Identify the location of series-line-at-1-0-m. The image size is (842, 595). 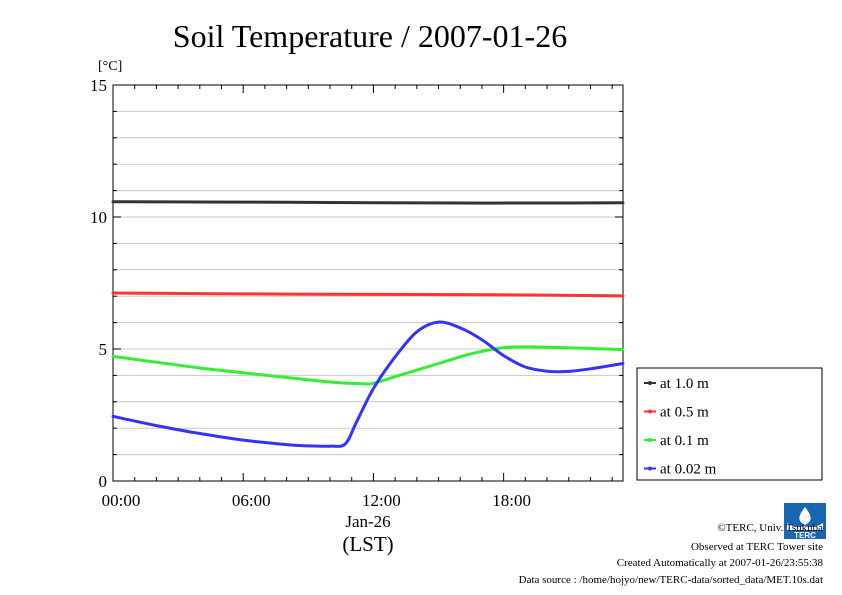
(368, 202).